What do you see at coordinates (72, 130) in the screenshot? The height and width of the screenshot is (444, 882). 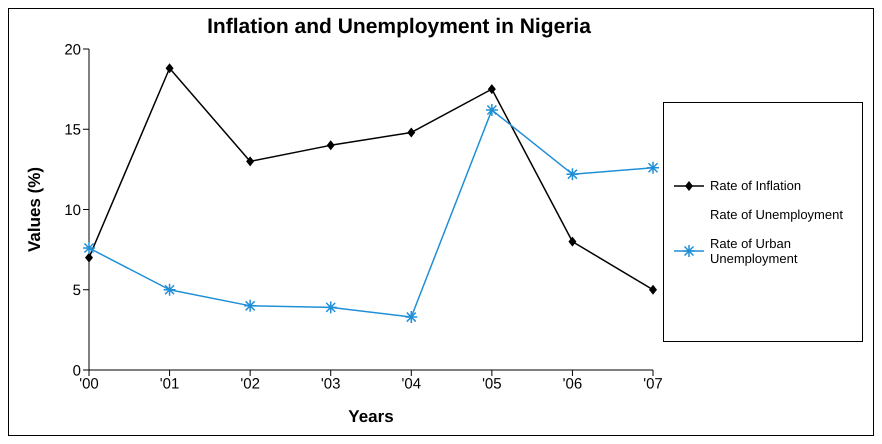 I see `y-tick-label: 15` at bounding box center [72, 130].